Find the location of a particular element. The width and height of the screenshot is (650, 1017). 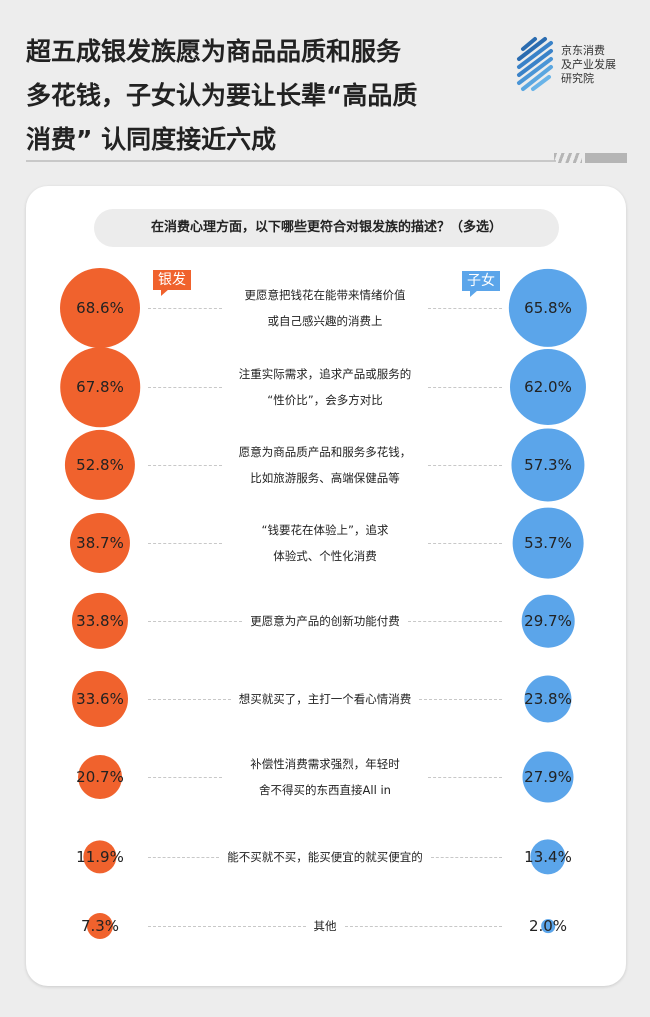

category: 其他 is located at coordinates (325, 926).